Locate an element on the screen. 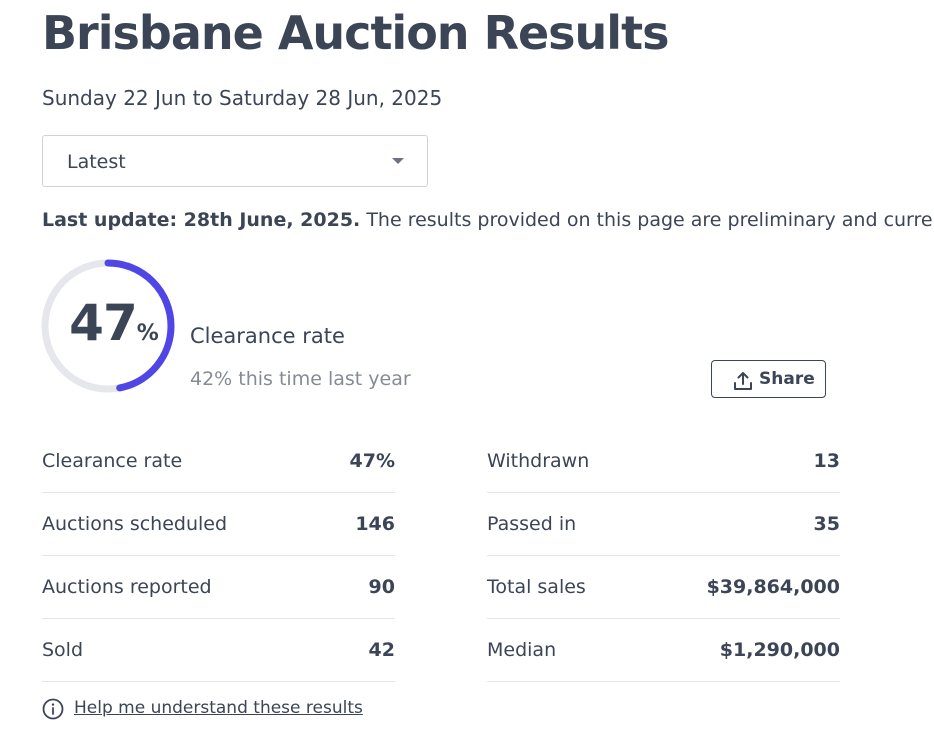  stat-label: Clearance rate is located at coordinates (112, 461).